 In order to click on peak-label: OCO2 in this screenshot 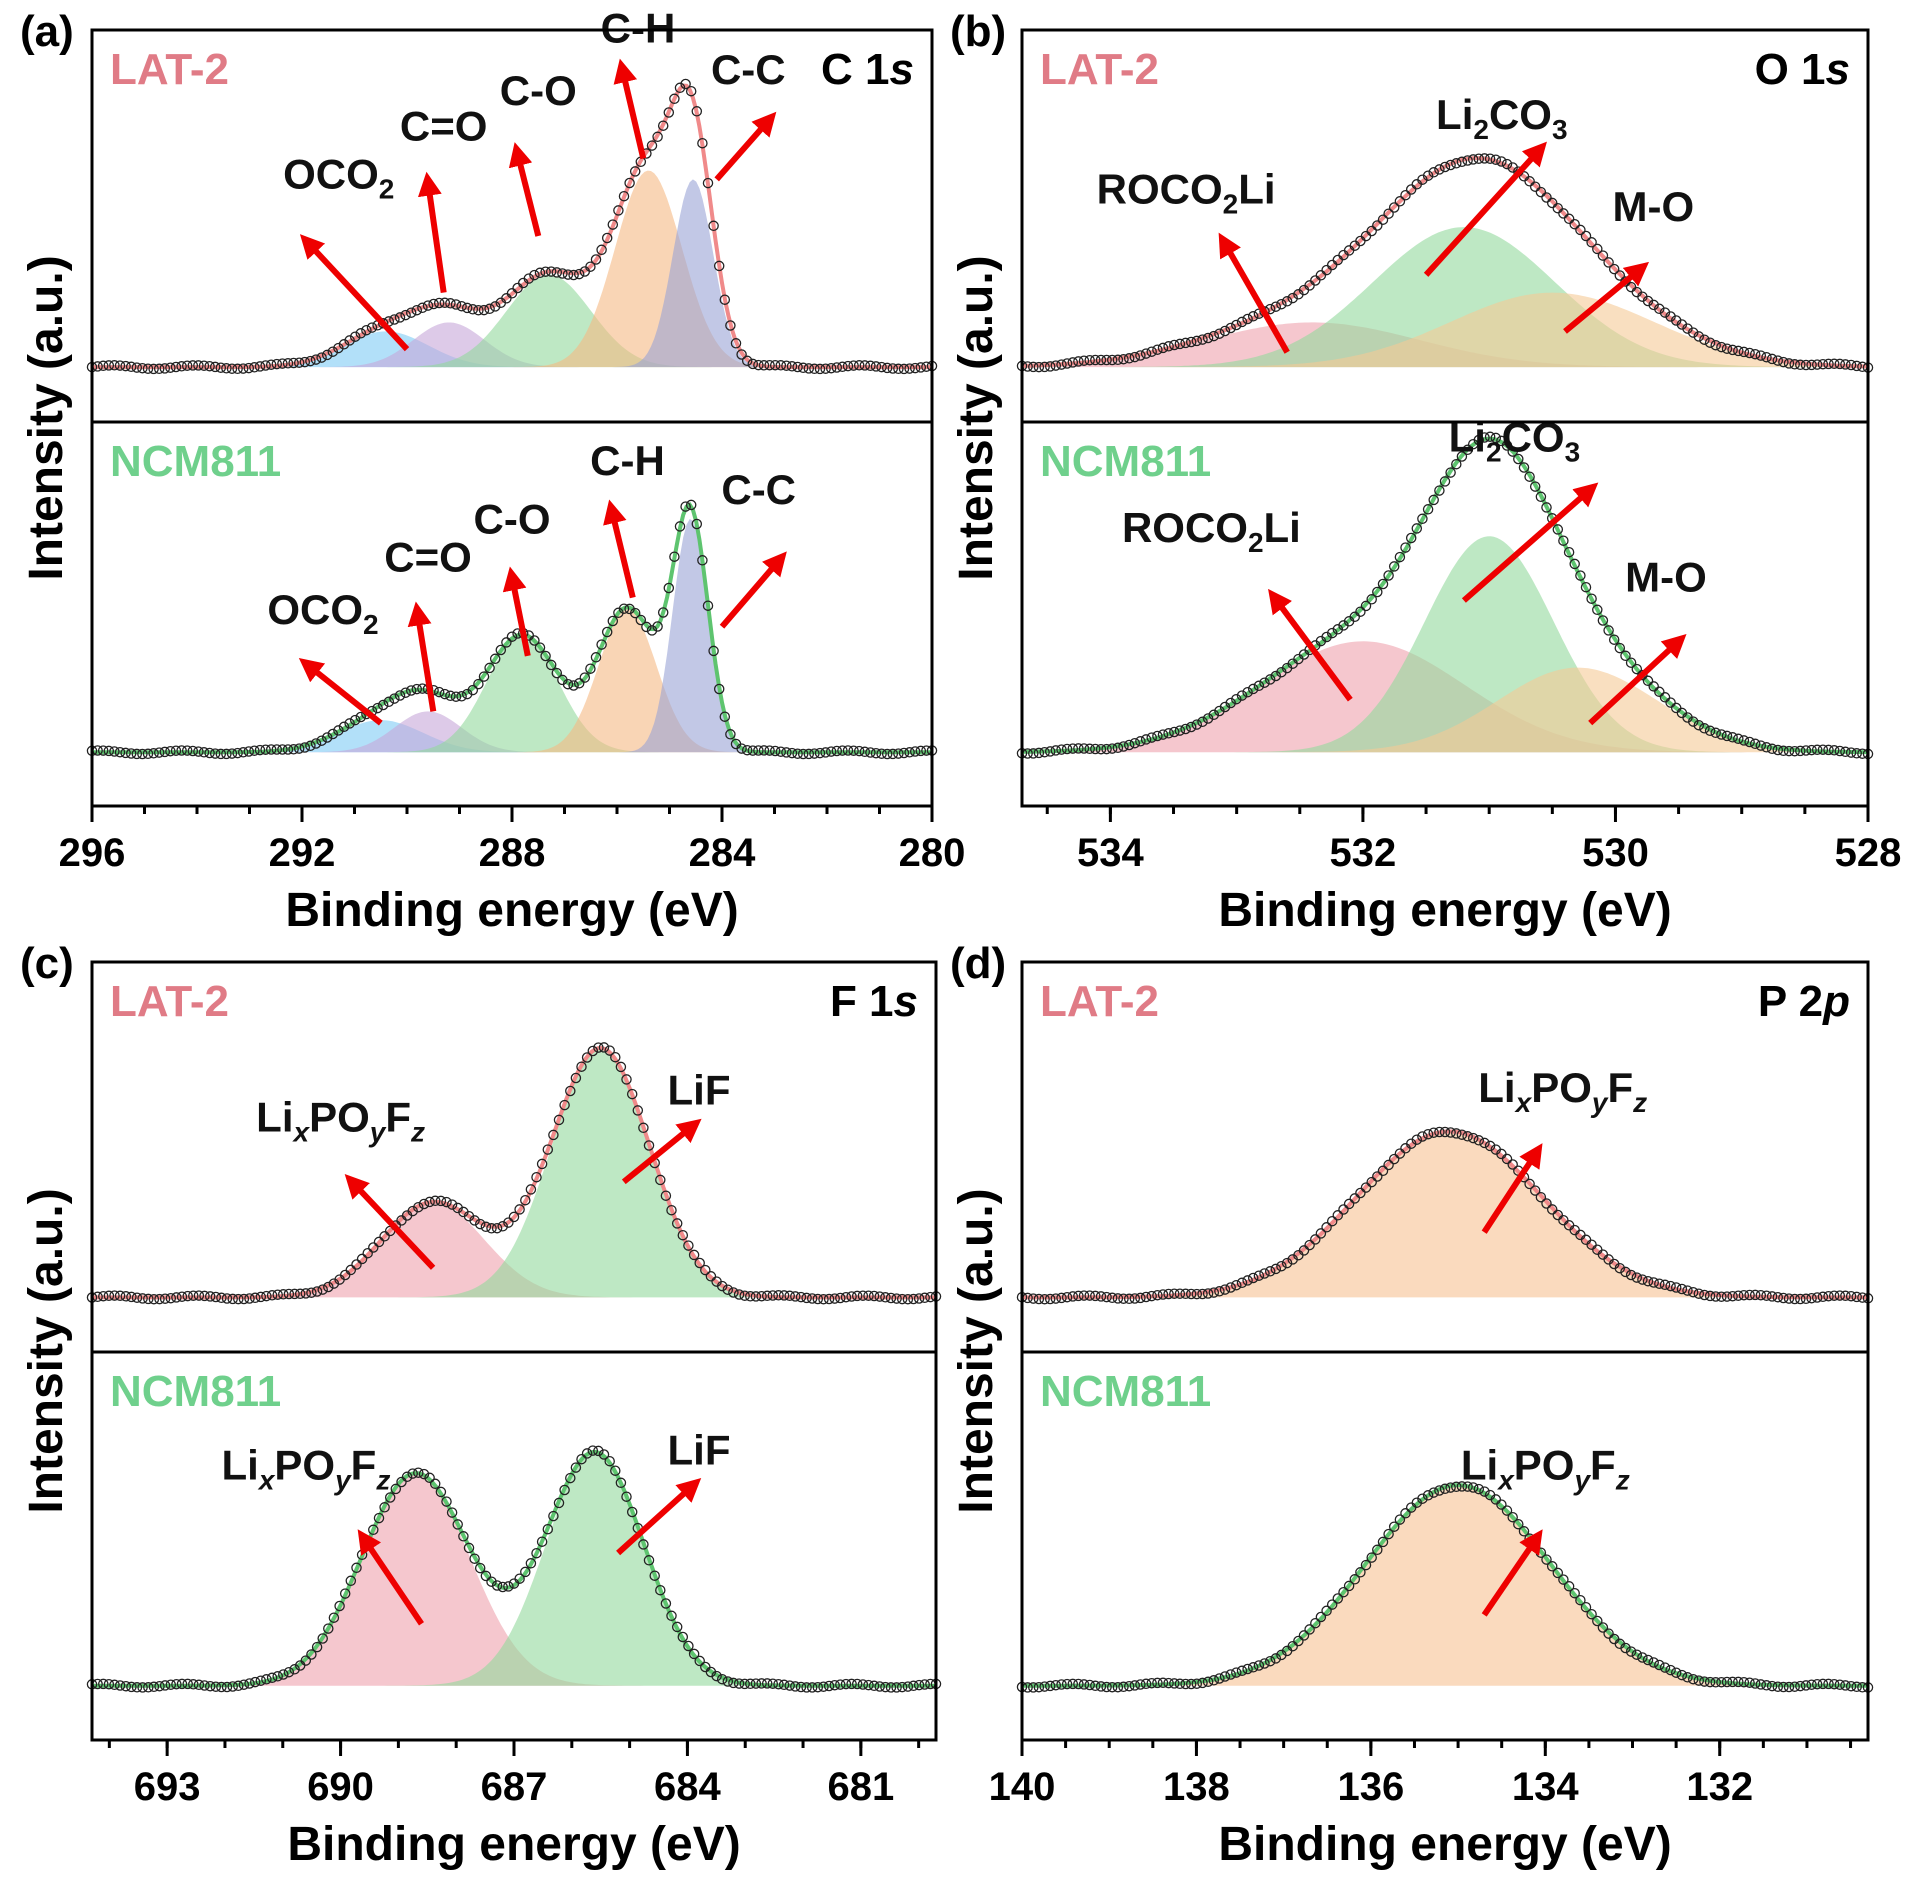, I will do `click(322, 613)`.